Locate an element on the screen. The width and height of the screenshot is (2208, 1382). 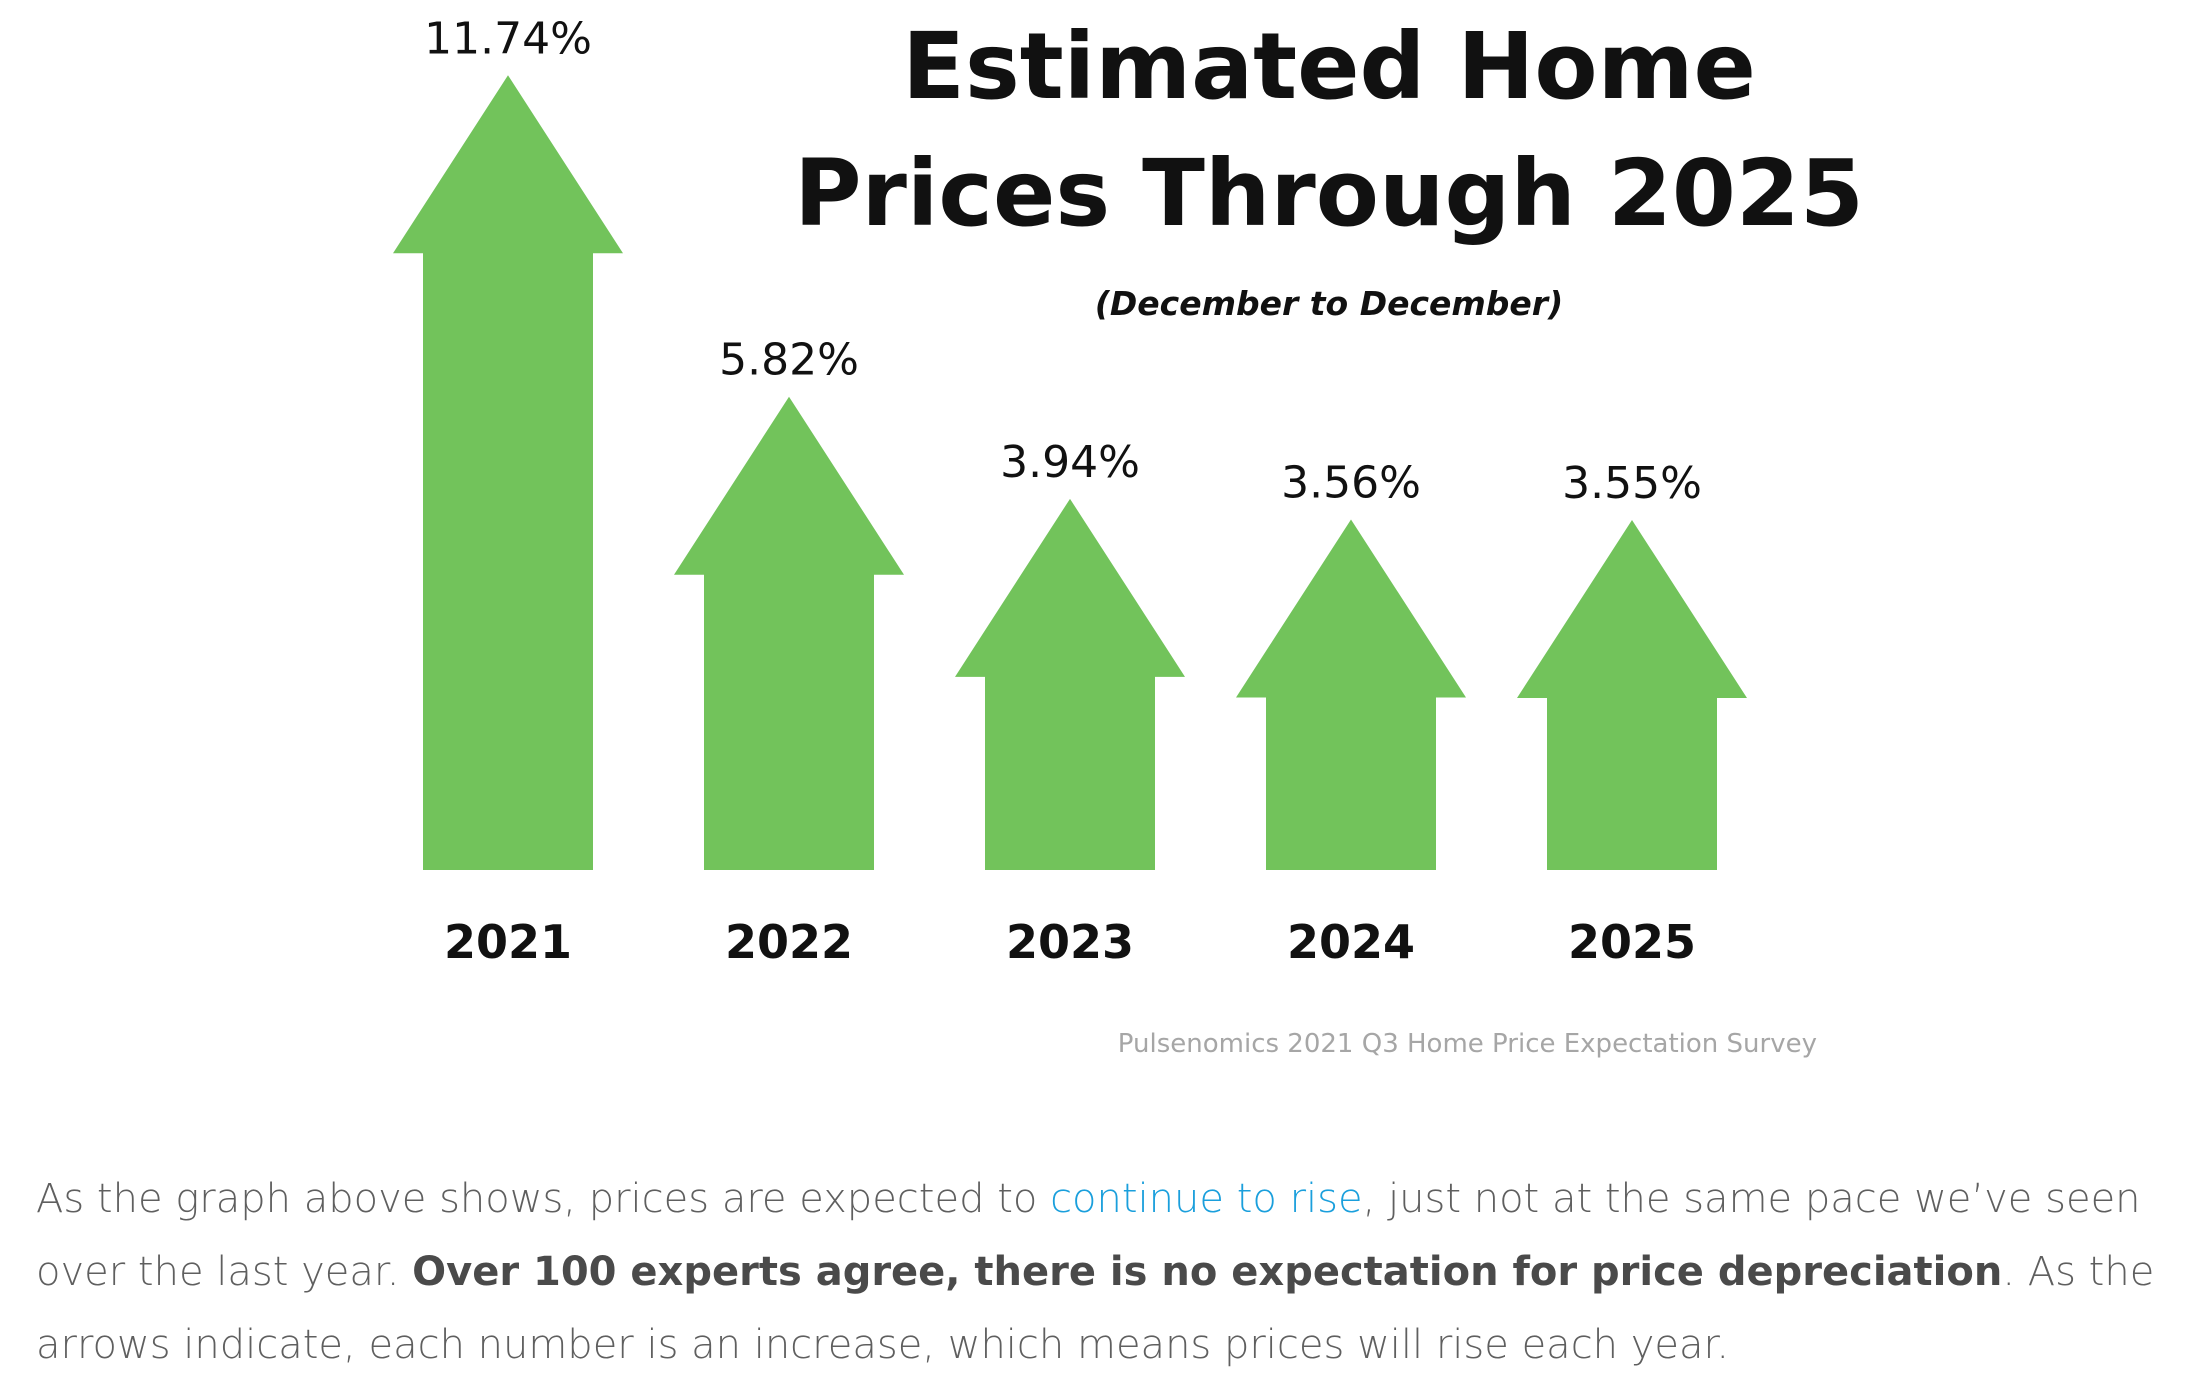
year-label-2023: 2023 is located at coordinates (1070, 942).